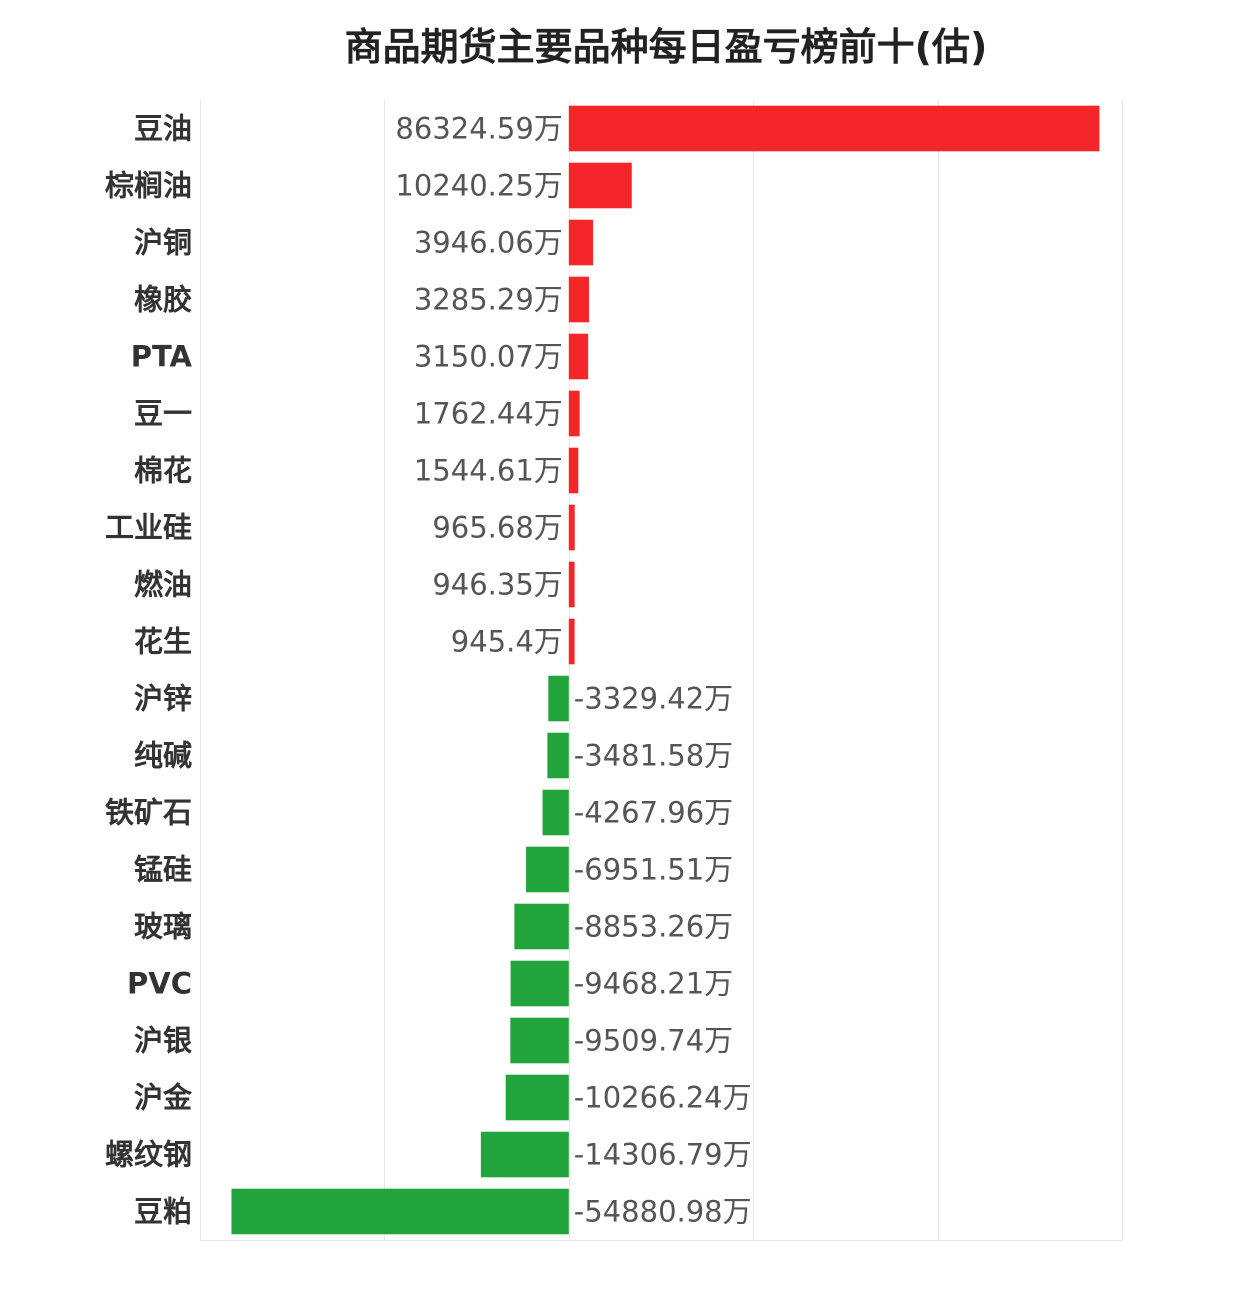  What do you see at coordinates (163, 927) in the screenshot?
I see `category-label: 玻璃` at bounding box center [163, 927].